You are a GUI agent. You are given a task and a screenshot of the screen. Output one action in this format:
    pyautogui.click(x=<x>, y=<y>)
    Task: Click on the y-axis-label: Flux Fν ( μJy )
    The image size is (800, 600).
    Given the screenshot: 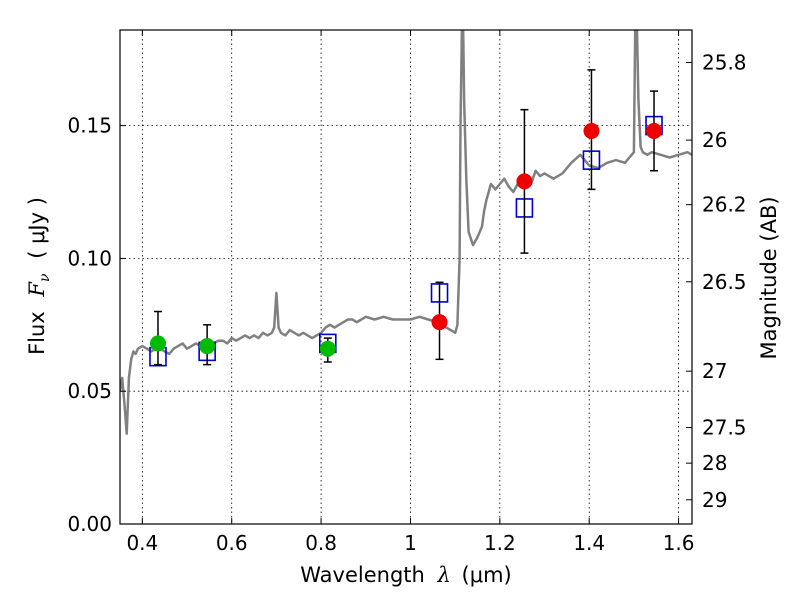 What is the action you would take?
    pyautogui.click(x=39, y=276)
    